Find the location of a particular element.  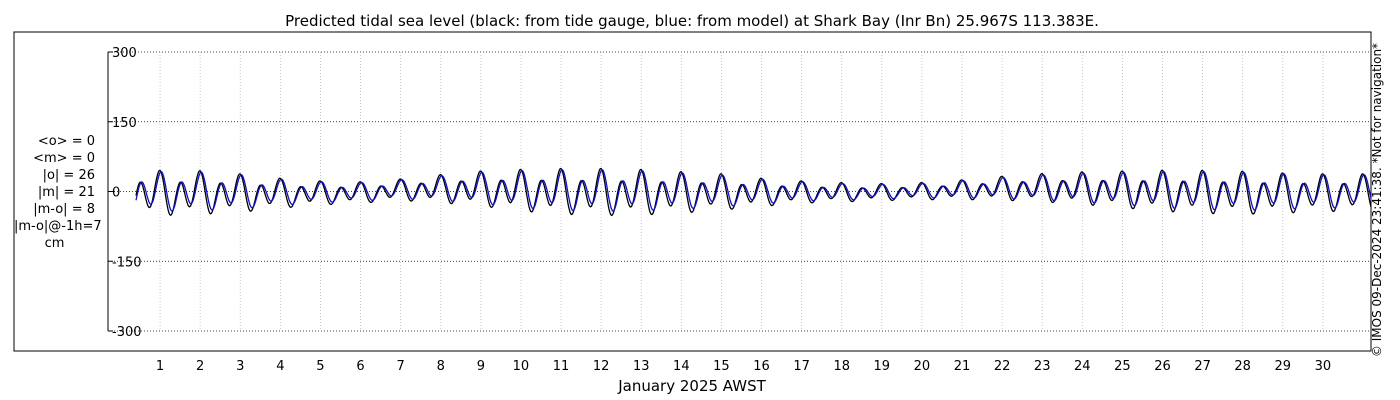

series-line-model is located at coordinates (753, 190).